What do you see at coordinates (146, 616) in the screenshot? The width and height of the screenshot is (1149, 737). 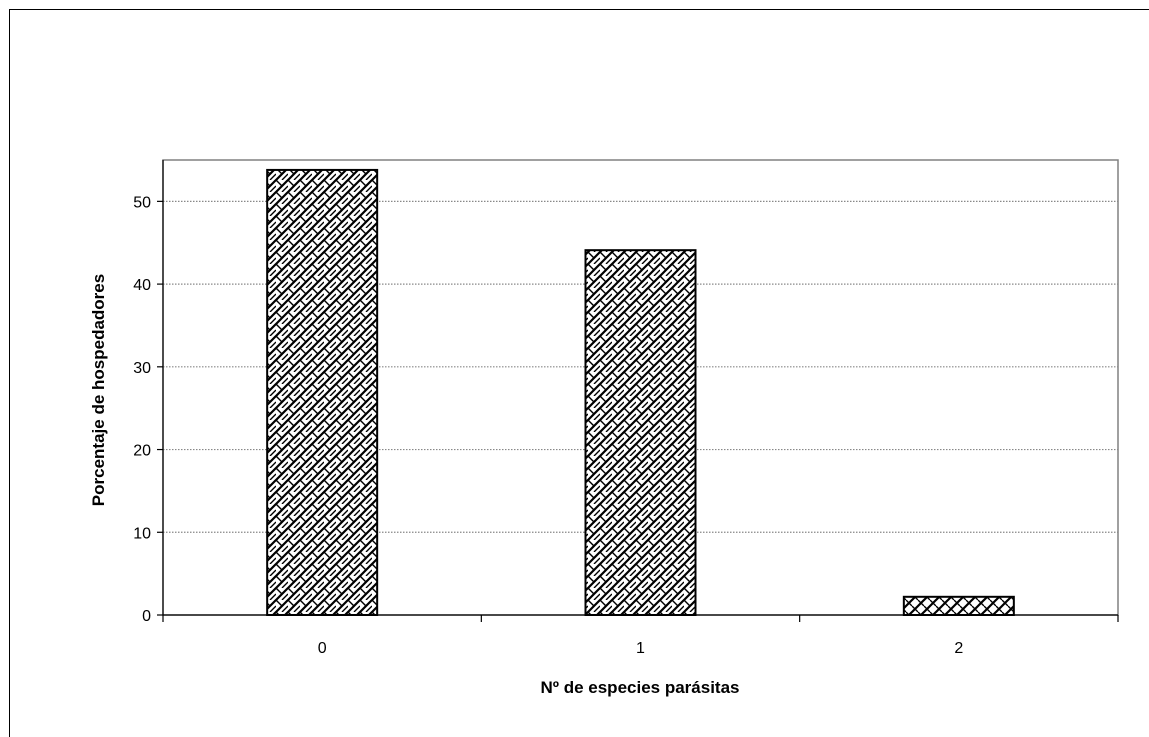 I see `y-tick-label: 0` at bounding box center [146, 616].